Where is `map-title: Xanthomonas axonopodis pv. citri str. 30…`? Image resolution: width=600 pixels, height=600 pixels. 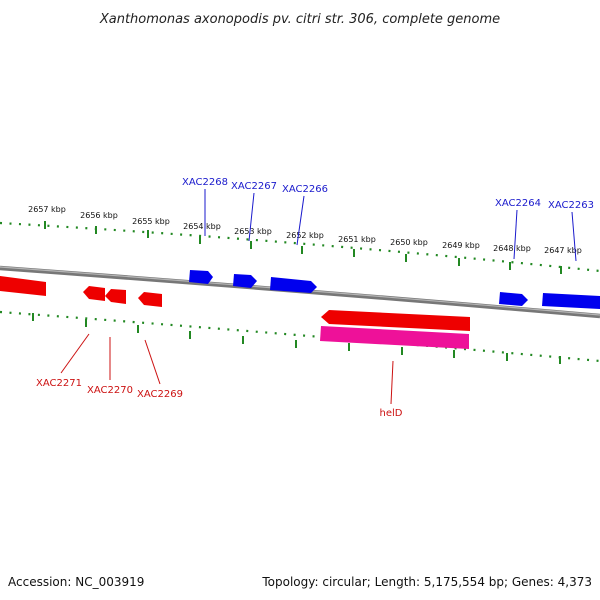
map-title: Xanthomonas axonopodis pv. citri str. 30… is located at coordinates (299, 19).